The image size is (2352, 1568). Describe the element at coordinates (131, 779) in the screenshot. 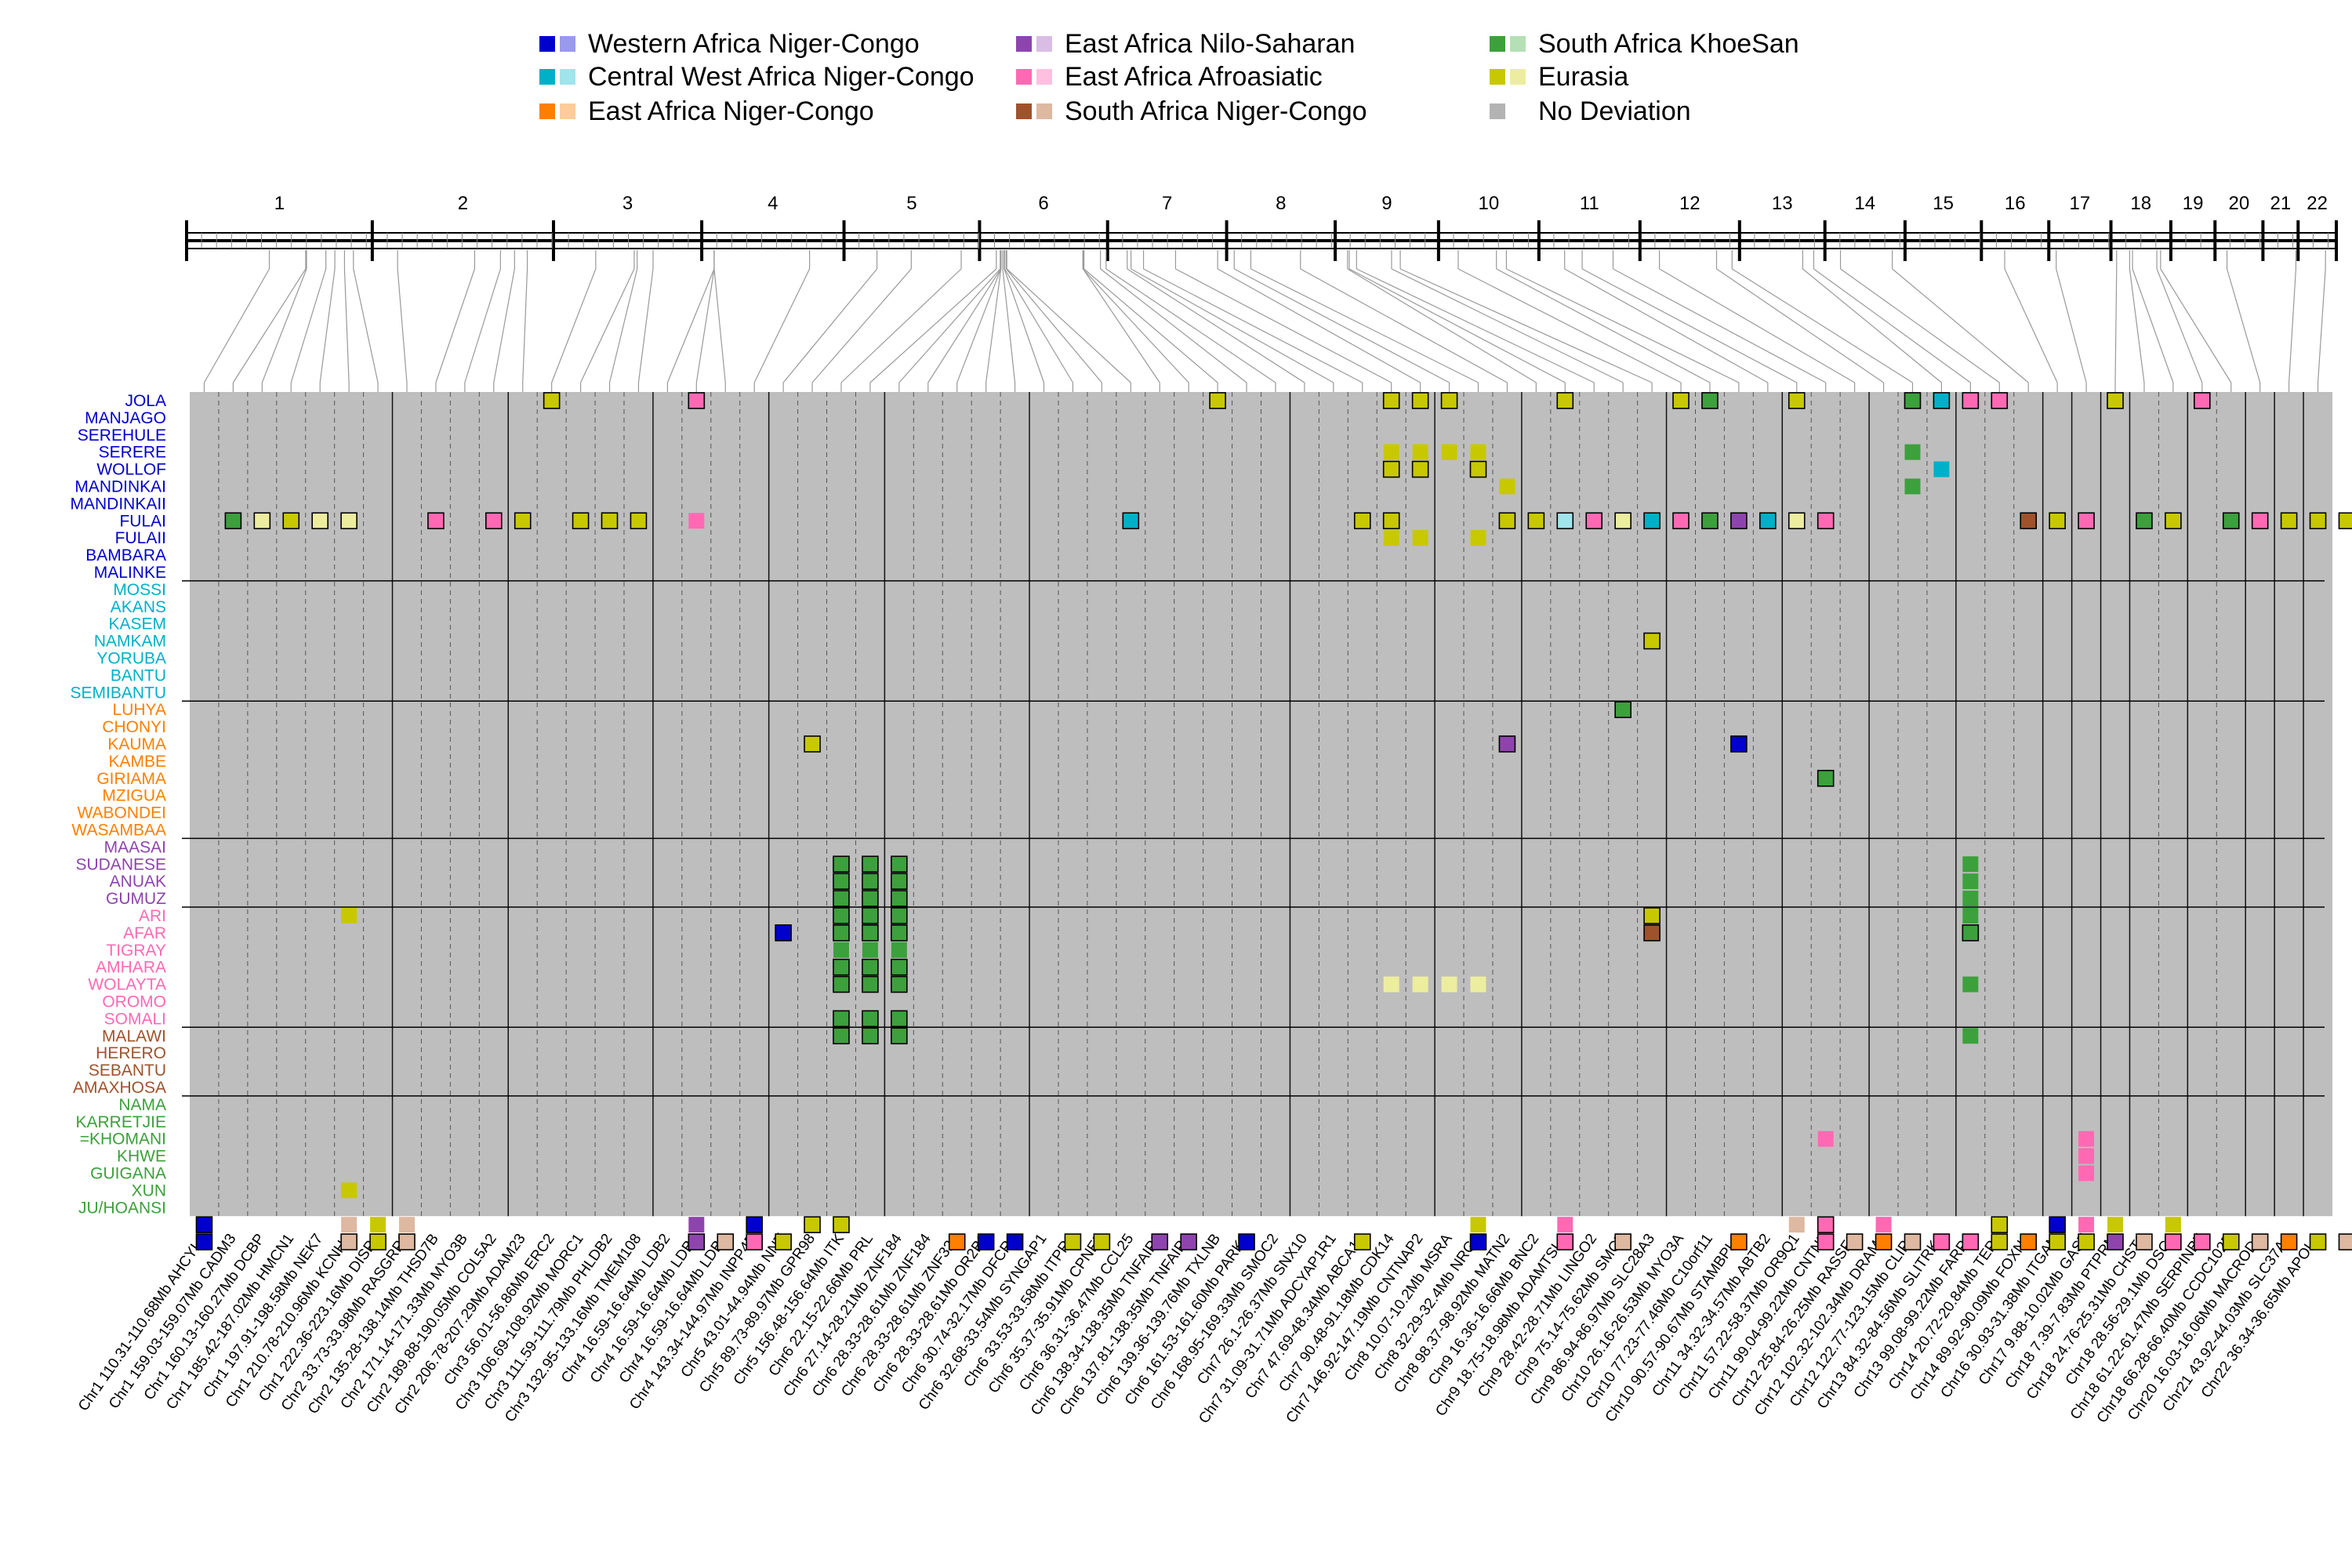

I see `population-label: GIRIAMA` at that location.